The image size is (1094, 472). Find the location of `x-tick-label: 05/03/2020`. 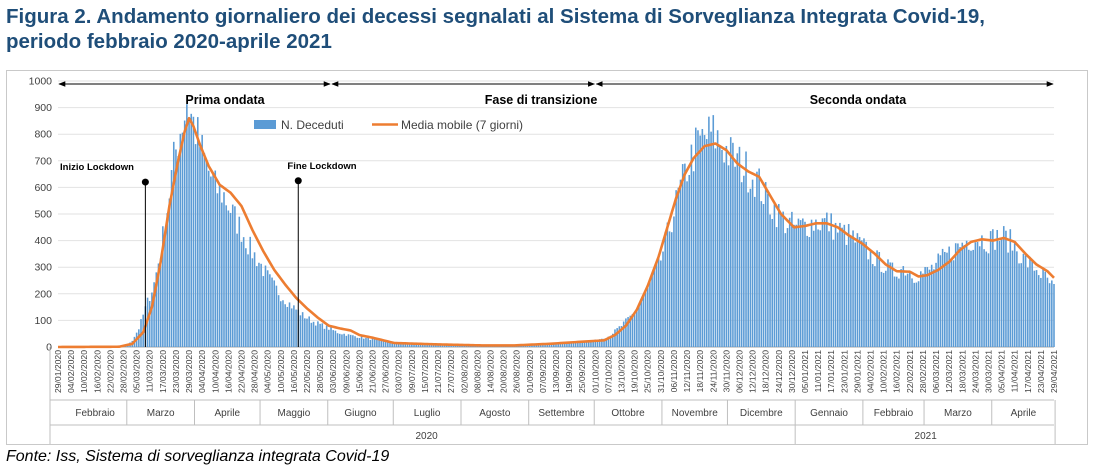

x-tick-label: 05/03/2020 is located at coordinates (137, 371).